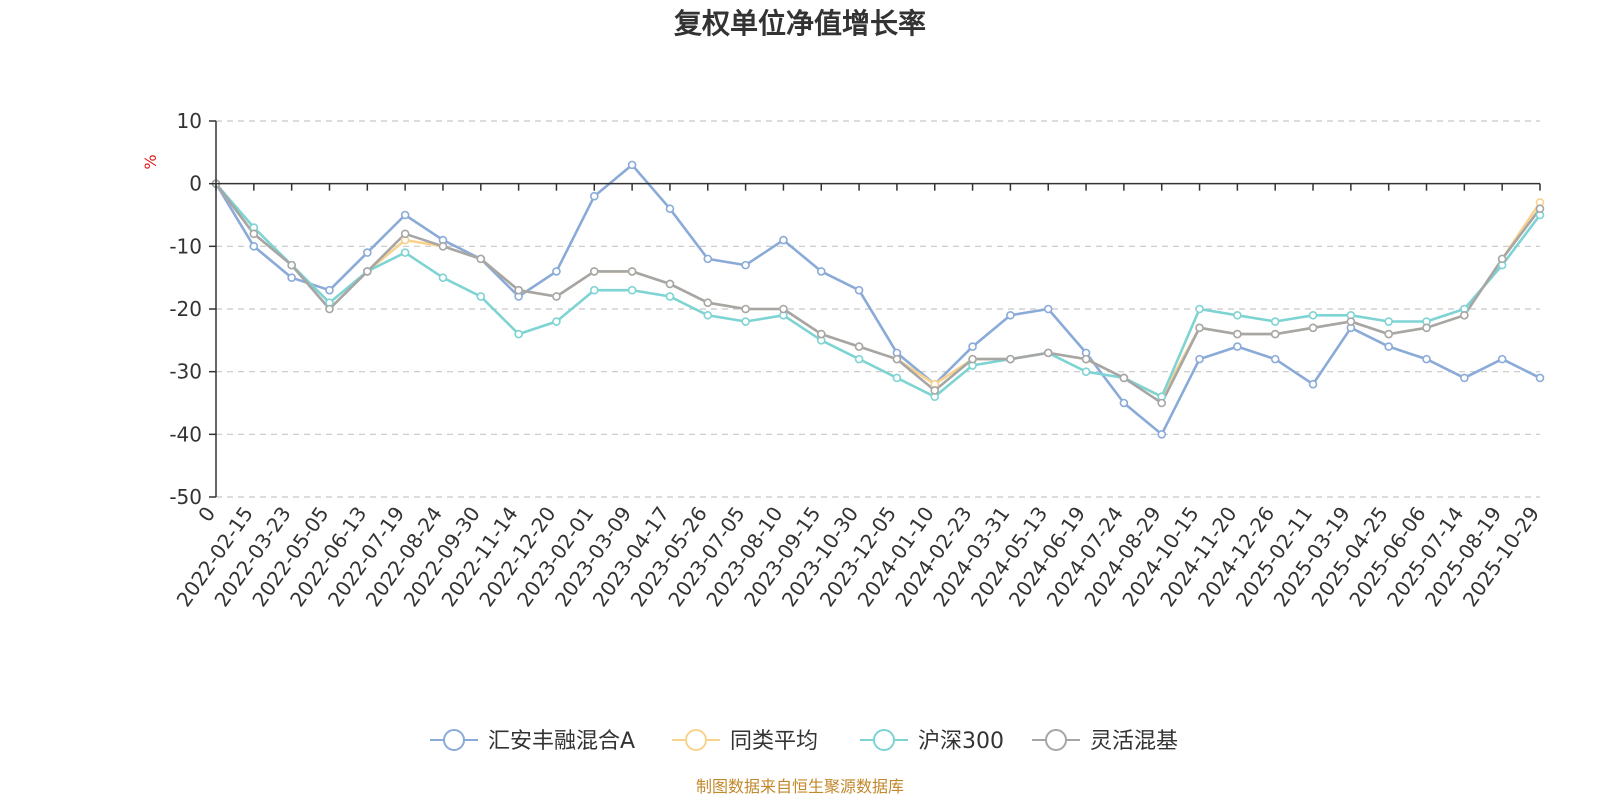 The width and height of the screenshot is (1600, 800). I want to click on y-tick-label: -10, so click(185, 246).